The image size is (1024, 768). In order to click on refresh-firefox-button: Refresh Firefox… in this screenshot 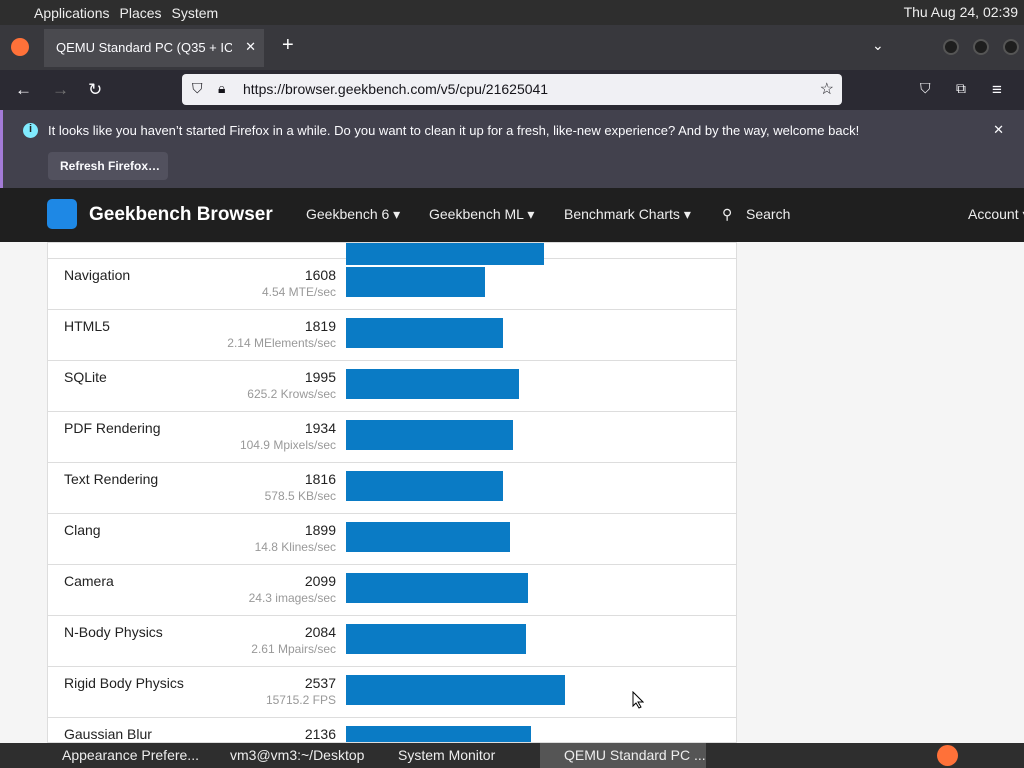, I will do `click(108, 166)`.